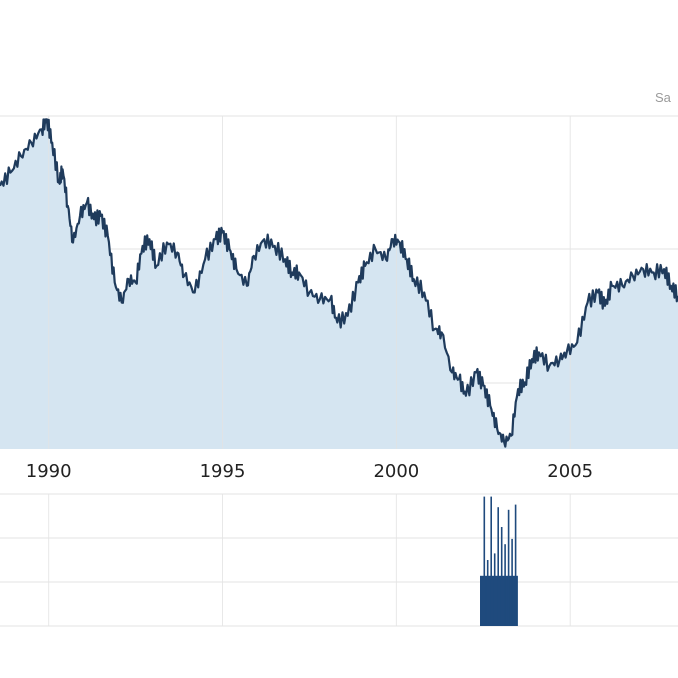 Image resolution: width=678 pixels, height=678 pixels. Describe the element at coordinates (570, 471) in the screenshot. I see `x-tick-label: 2005` at that location.